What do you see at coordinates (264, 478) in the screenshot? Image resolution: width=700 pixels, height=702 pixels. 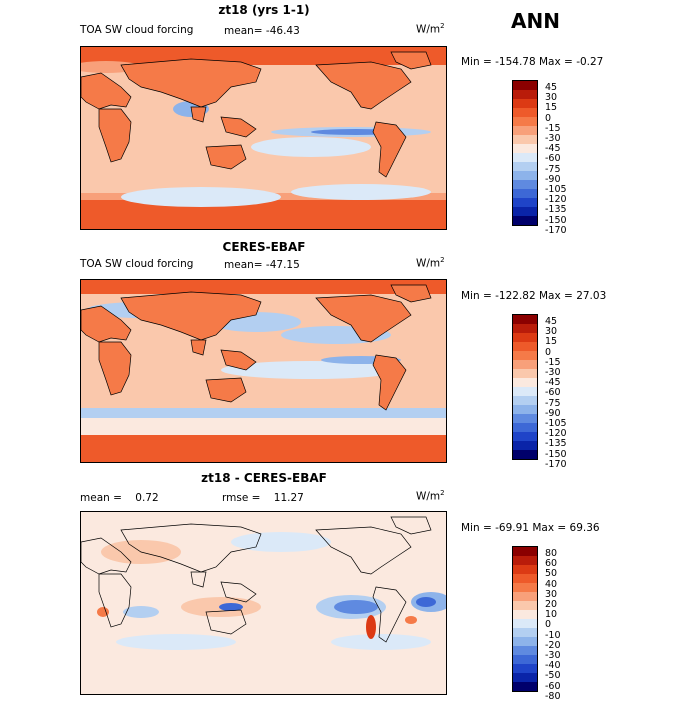 I see `panel-3-title: zt18 - CERES-EBAF` at bounding box center [264, 478].